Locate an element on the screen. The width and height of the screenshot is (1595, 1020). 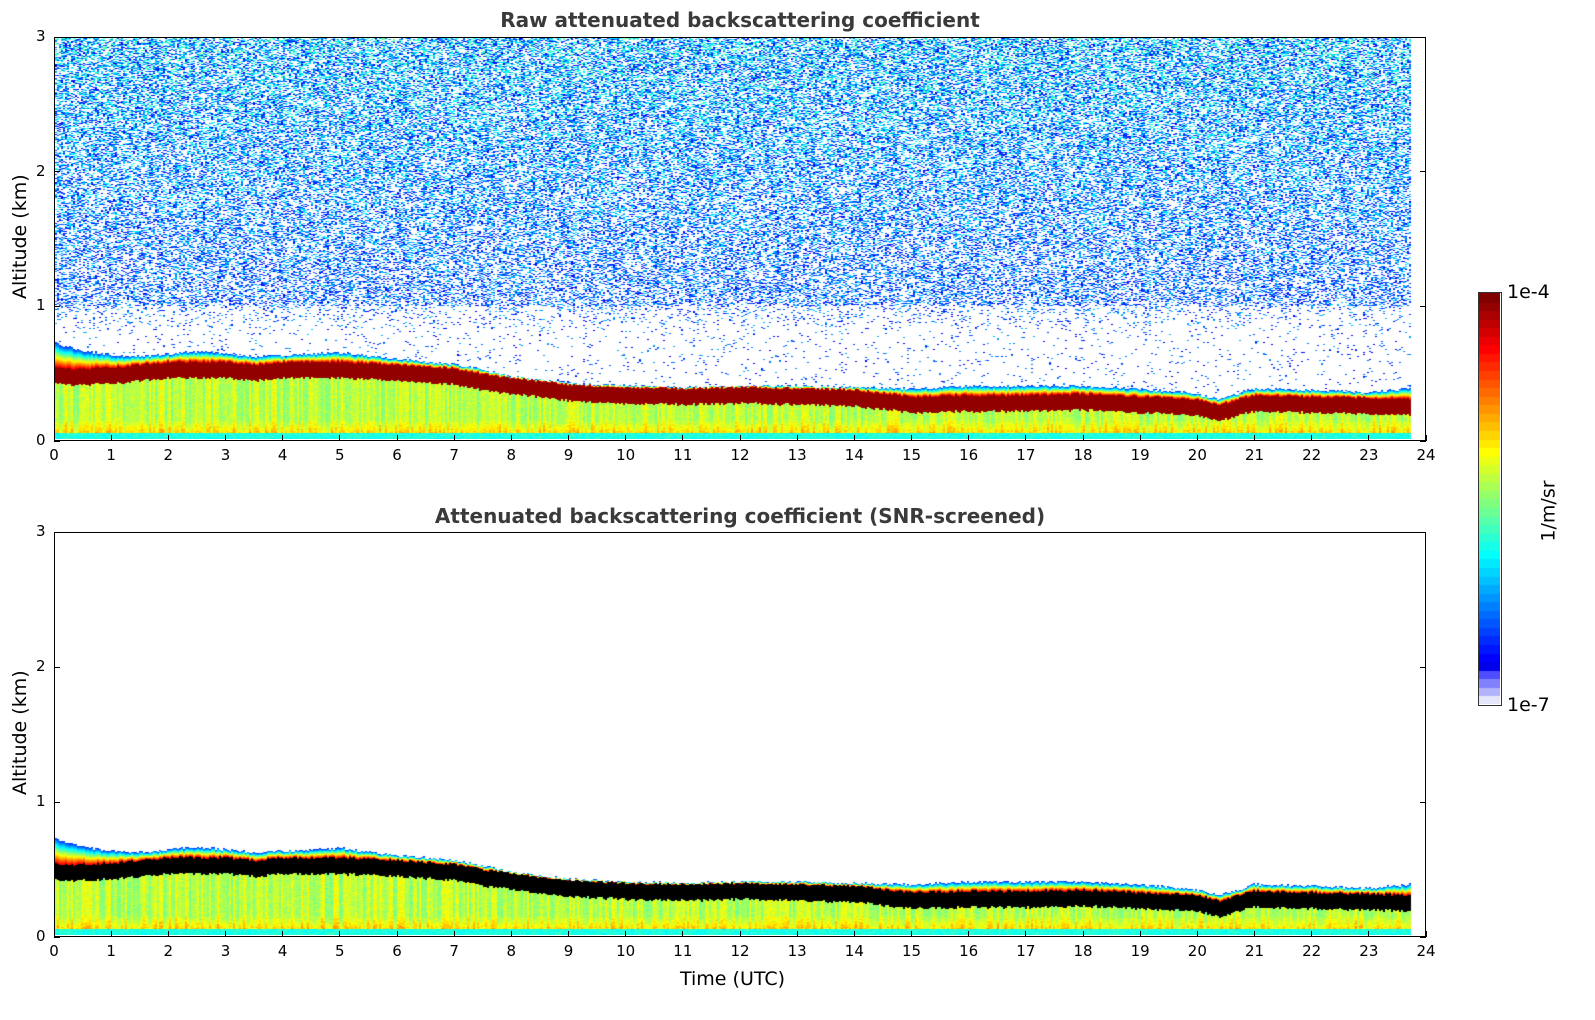
top-x-tick-label: 1 is located at coordinates (111, 455).